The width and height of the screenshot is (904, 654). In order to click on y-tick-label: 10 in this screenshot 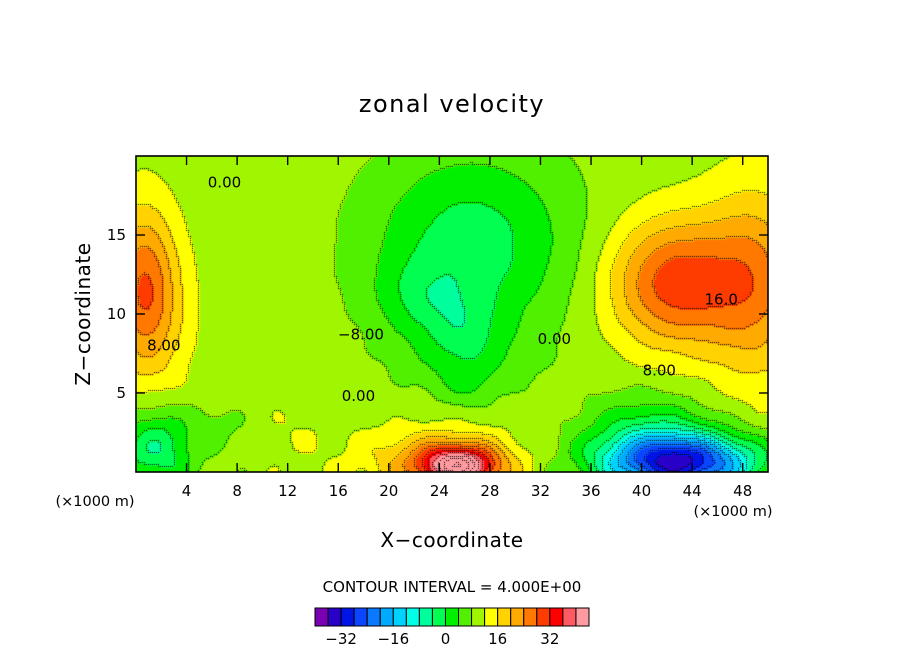, I will do `click(116, 314)`.